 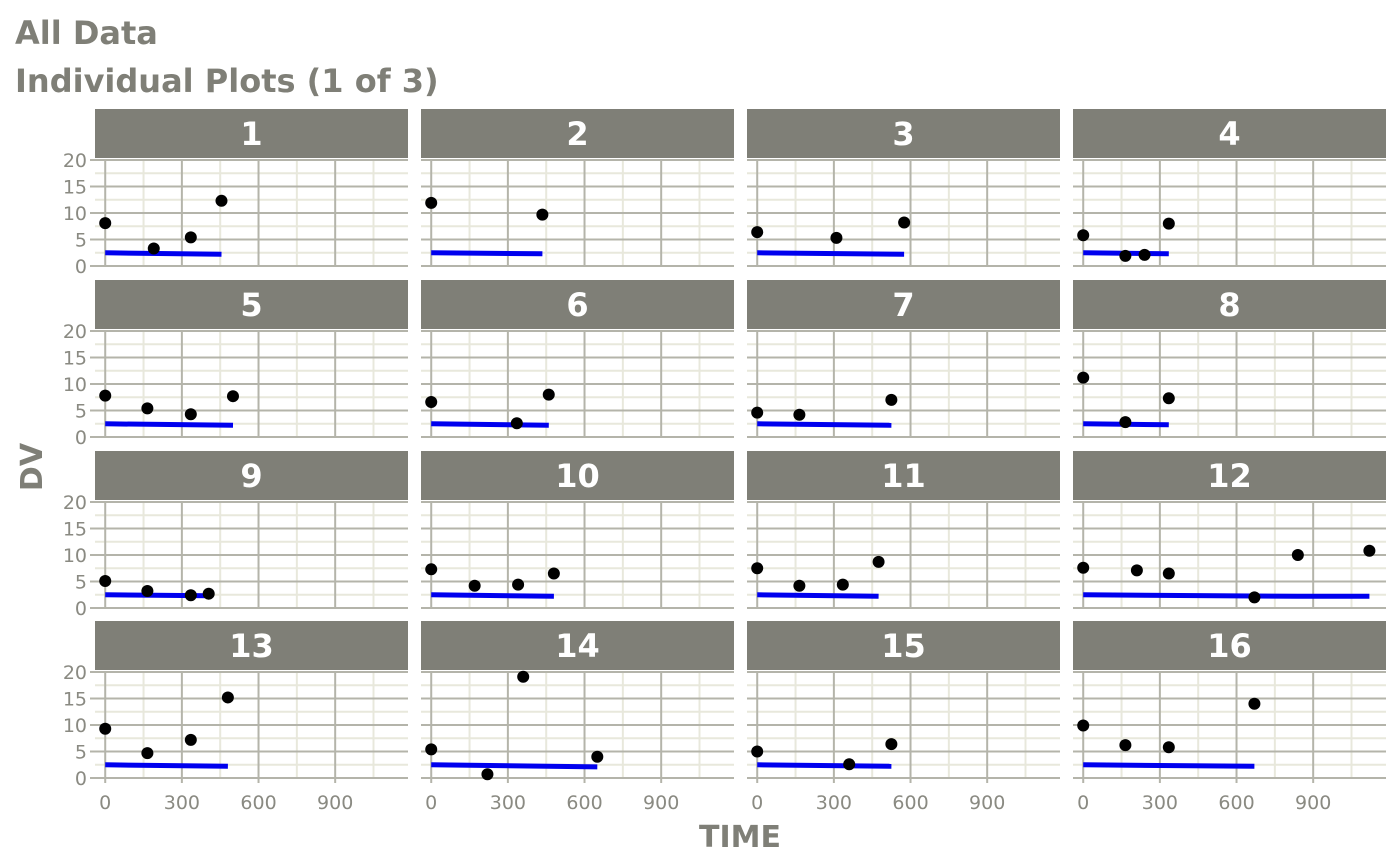 I want to click on facet-strip-label: 12, so click(x=1229, y=476).